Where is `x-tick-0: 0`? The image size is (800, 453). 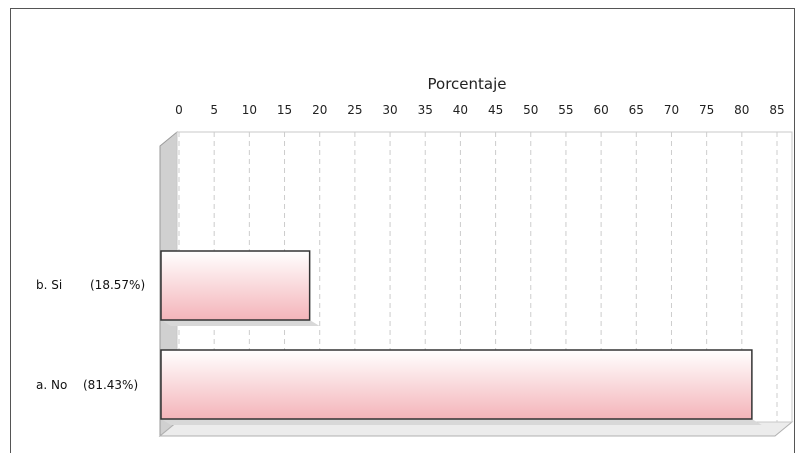 x-tick-0: 0 is located at coordinates (179, 110).